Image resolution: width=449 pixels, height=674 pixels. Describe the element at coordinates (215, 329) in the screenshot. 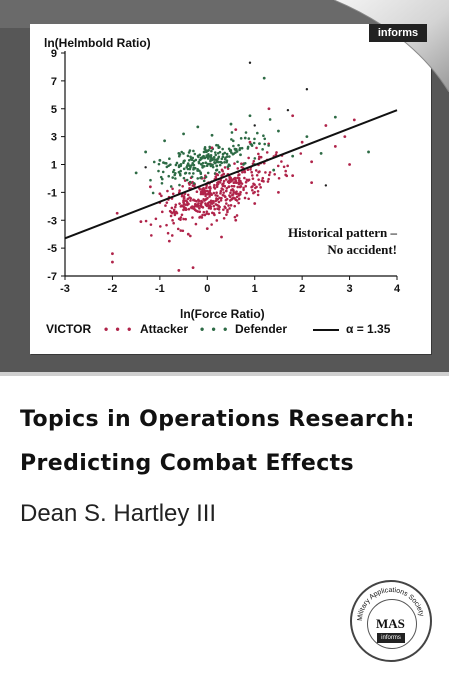

I see `legend-defender-marker: • • •` at that location.